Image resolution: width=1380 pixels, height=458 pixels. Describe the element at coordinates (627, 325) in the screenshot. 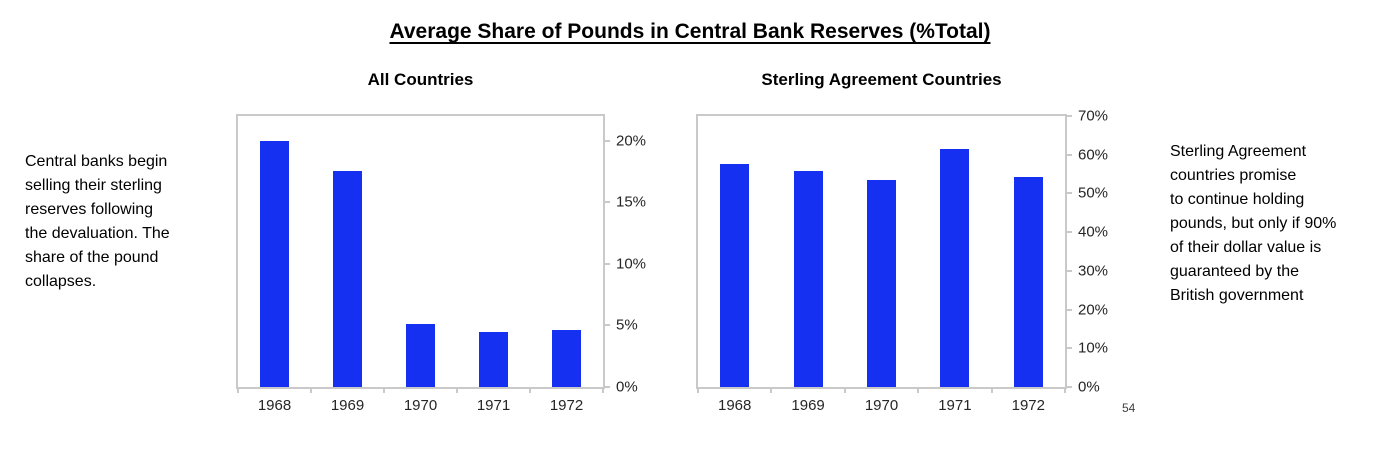

I see `y-axis-label-5: 5%` at that location.